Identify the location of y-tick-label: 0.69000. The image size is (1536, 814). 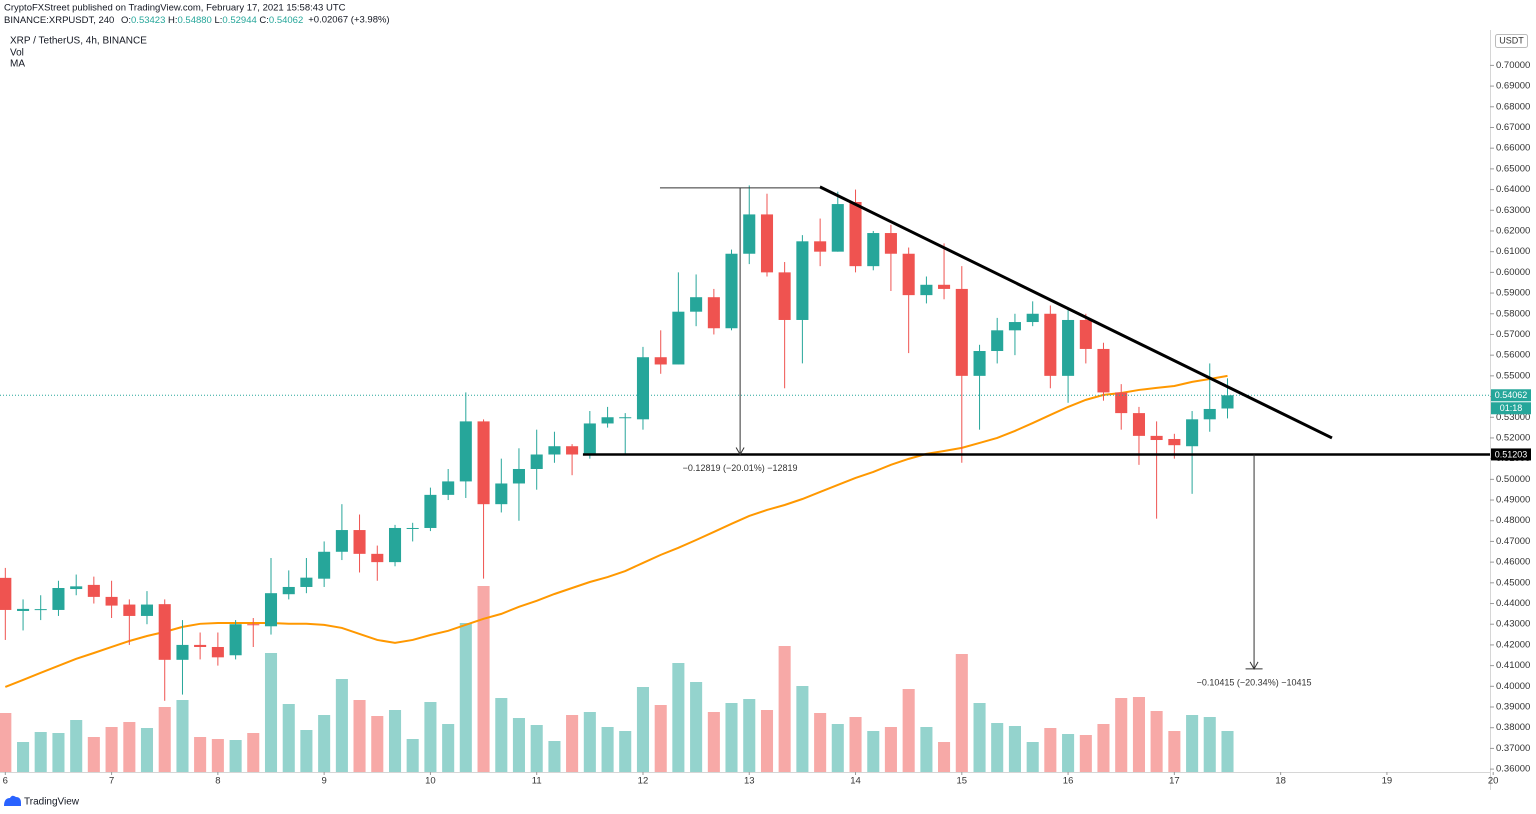
(1513, 86).